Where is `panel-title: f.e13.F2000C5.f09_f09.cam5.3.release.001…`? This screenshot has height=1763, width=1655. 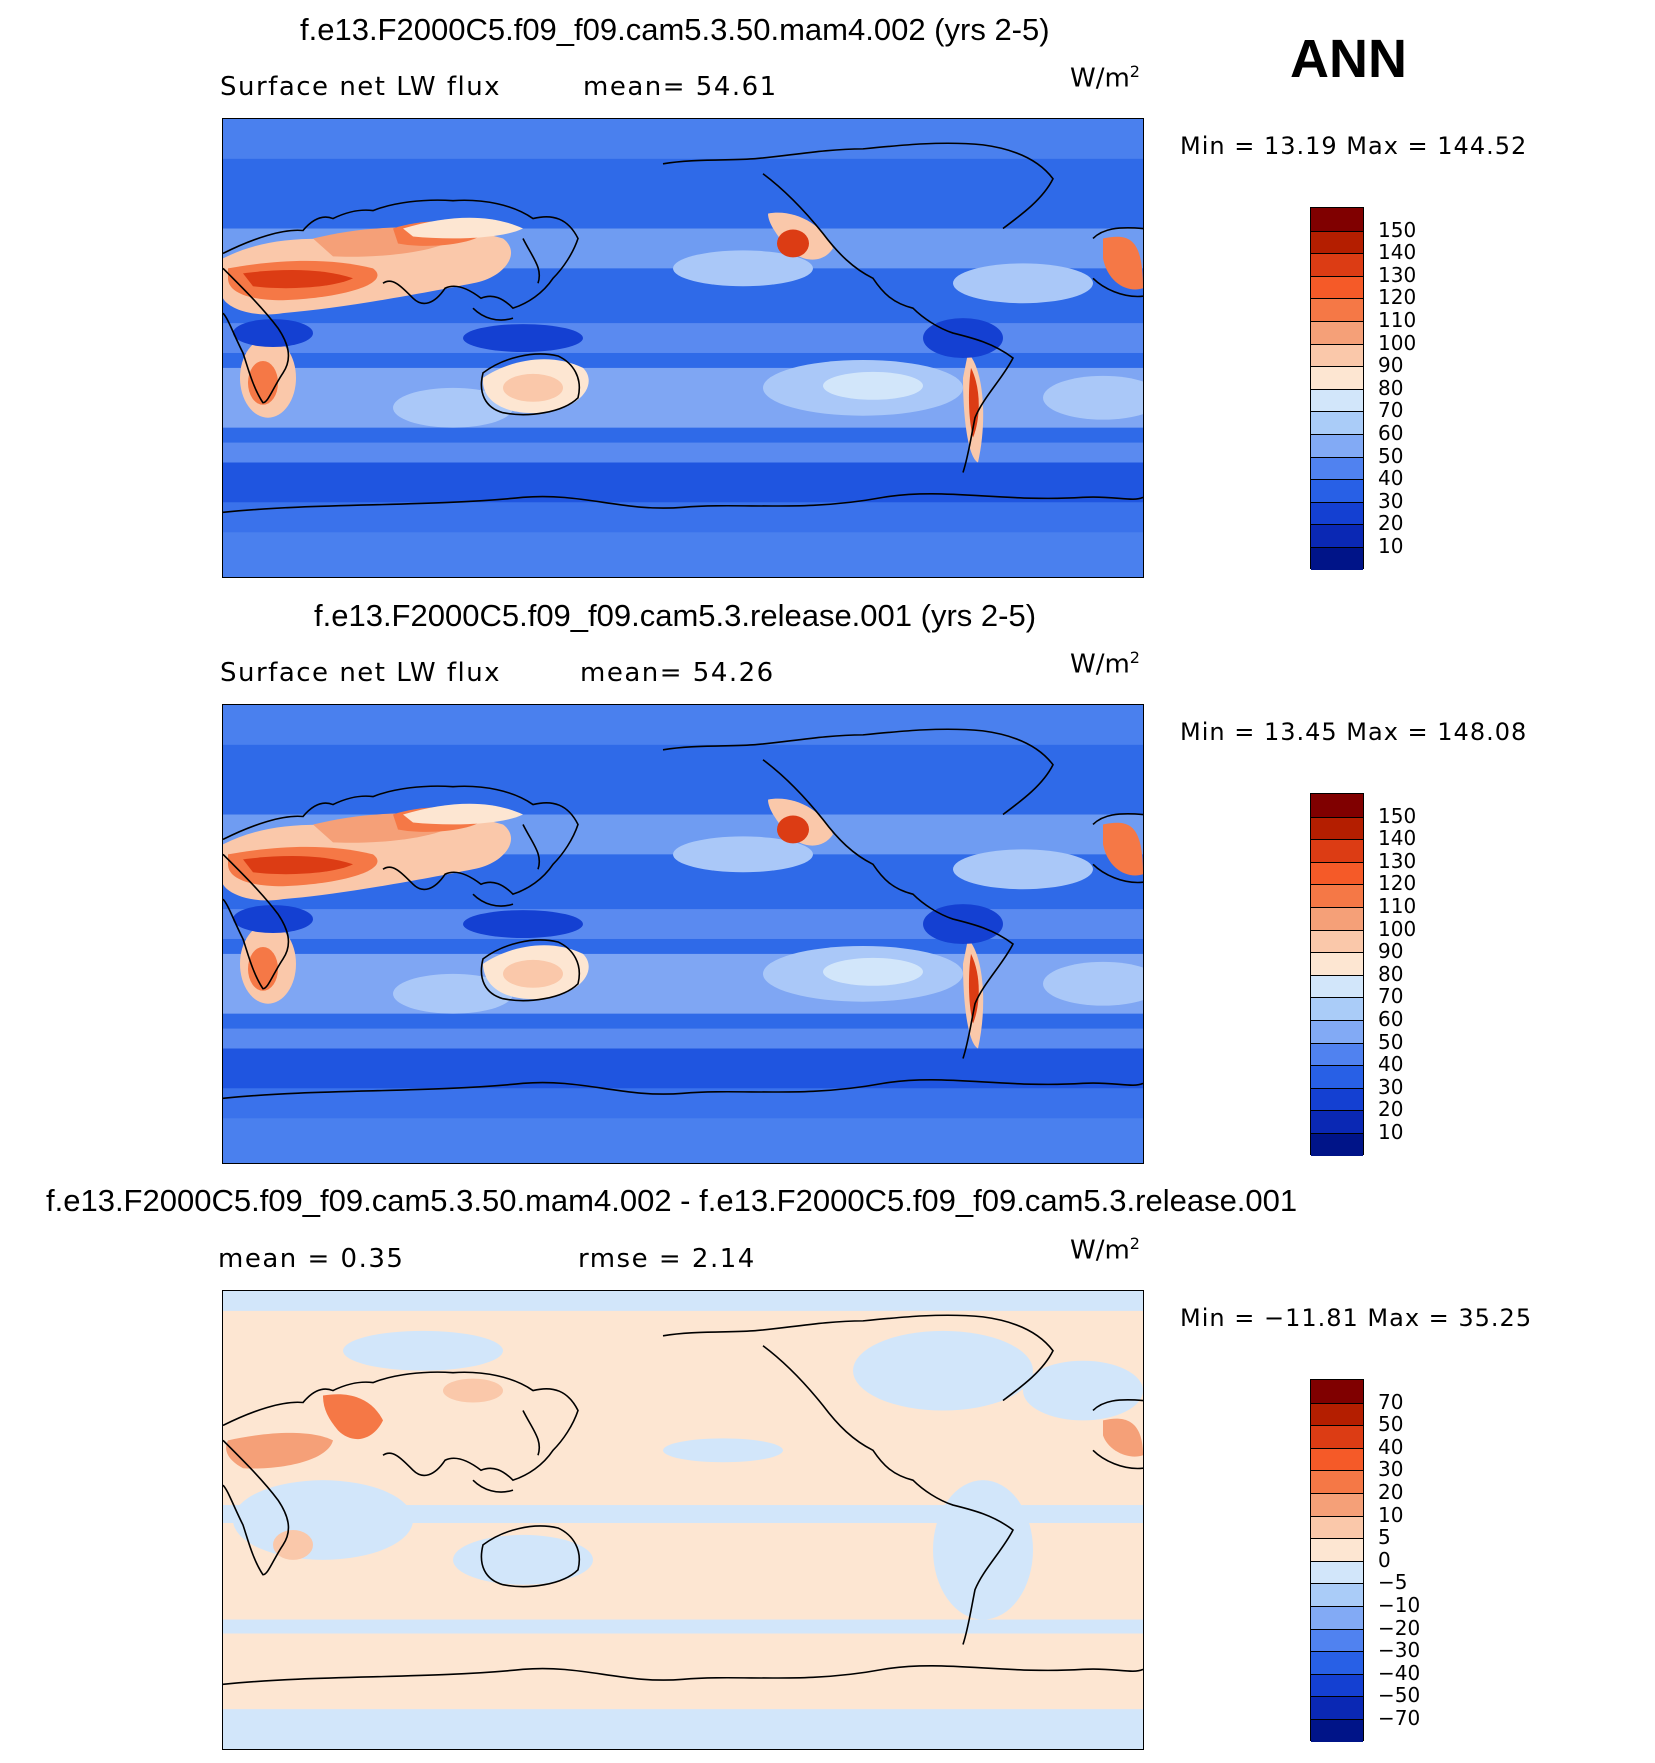
panel-title: f.e13.F2000C5.f09_f09.cam5.3.release.001… is located at coordinates (675, 615).